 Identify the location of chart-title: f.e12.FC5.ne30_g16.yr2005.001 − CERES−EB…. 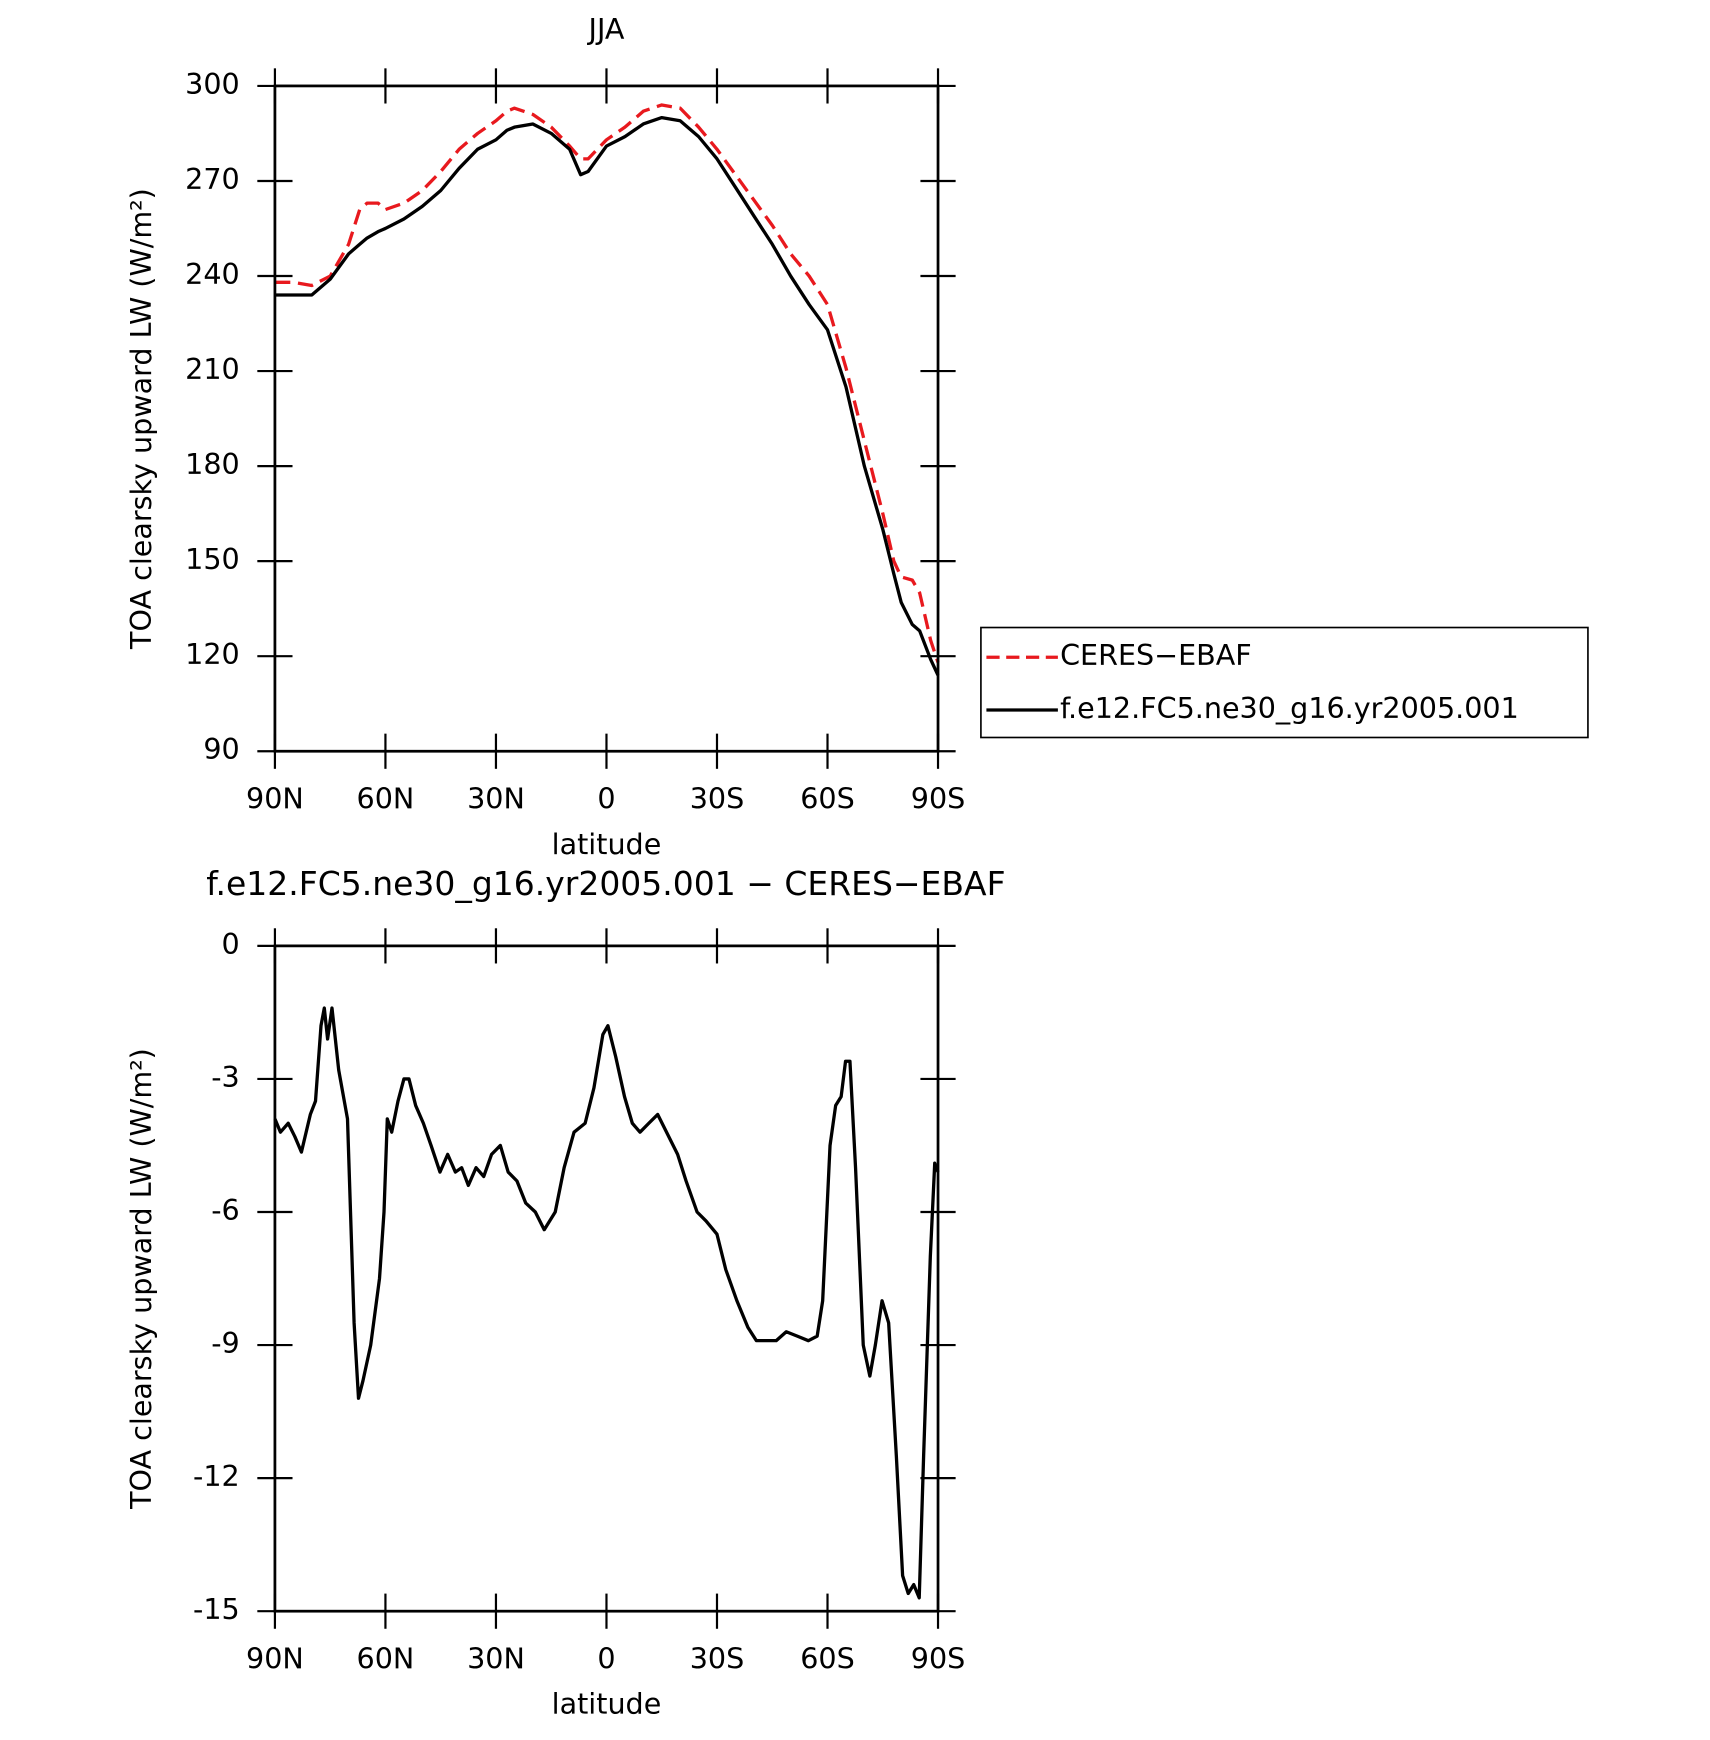
(605, 883).